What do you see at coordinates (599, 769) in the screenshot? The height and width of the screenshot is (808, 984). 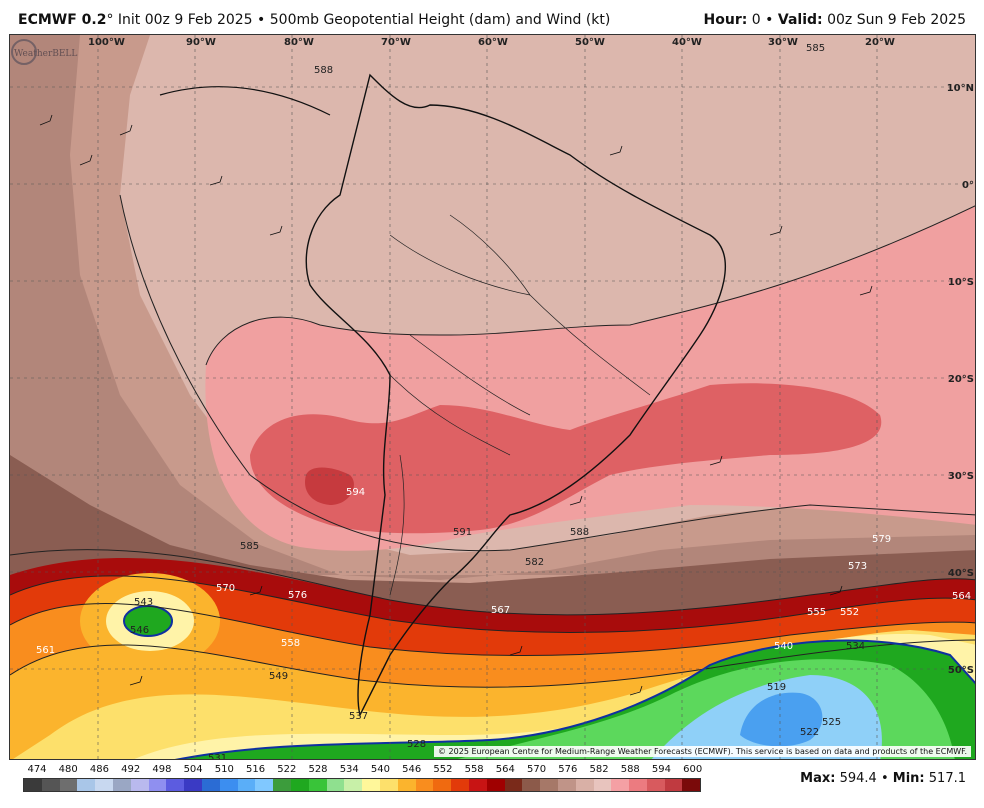 I see `legend-label: 582` at bounding box center [599, 769].